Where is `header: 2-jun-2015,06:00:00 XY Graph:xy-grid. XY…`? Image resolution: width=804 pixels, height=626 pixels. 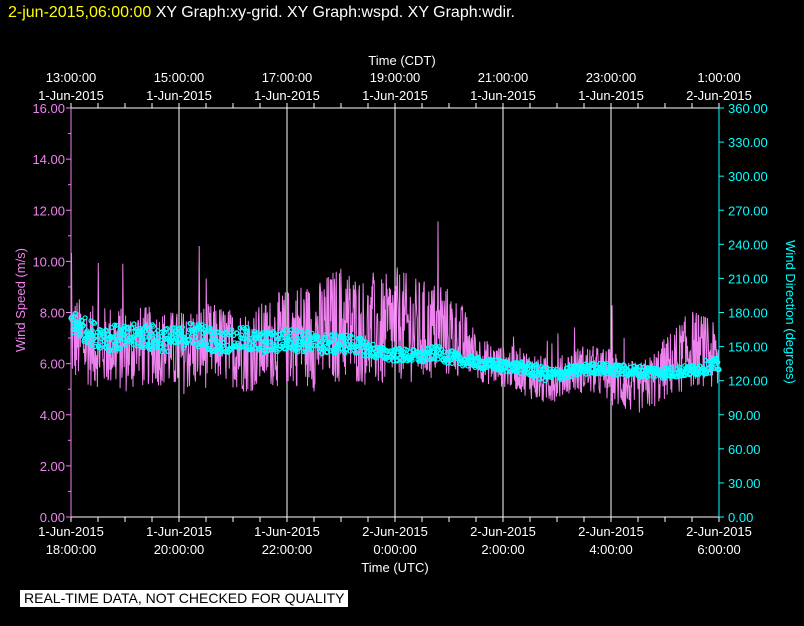 header: 2-jun-2015,06:00:00 XY Graph:xy-grid. XY… is located at coordinates (261, 13).